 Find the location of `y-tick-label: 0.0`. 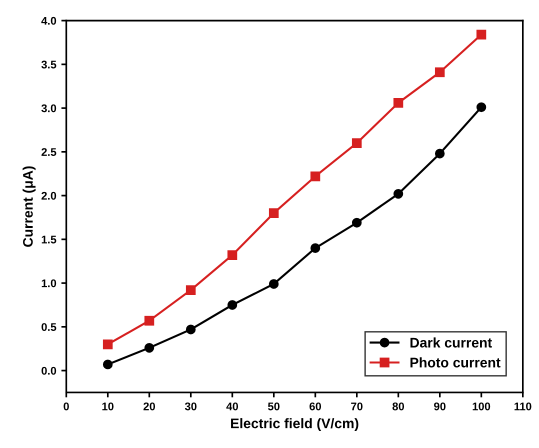

y-tick-label: 0.0 is located at coordinates (49, 370).